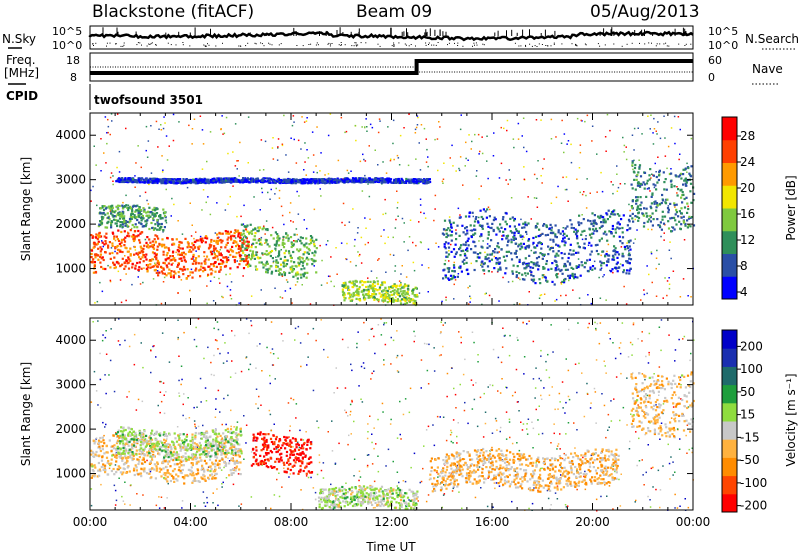 This screenshot has height=554, width=800. What do you see at coordinates (173, 12) in the screenshot?
I see `station-title: Blackstone (fitACF)` at bounding box center [173, 12].